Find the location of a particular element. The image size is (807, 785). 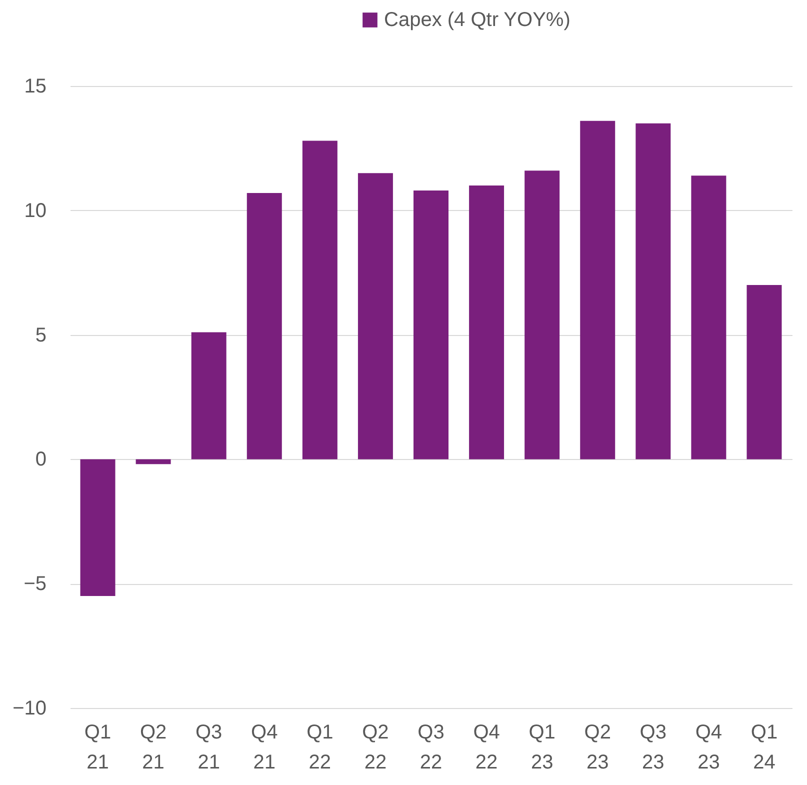

x-tick-label: Q1 23 is located at coordinates (542, 748).